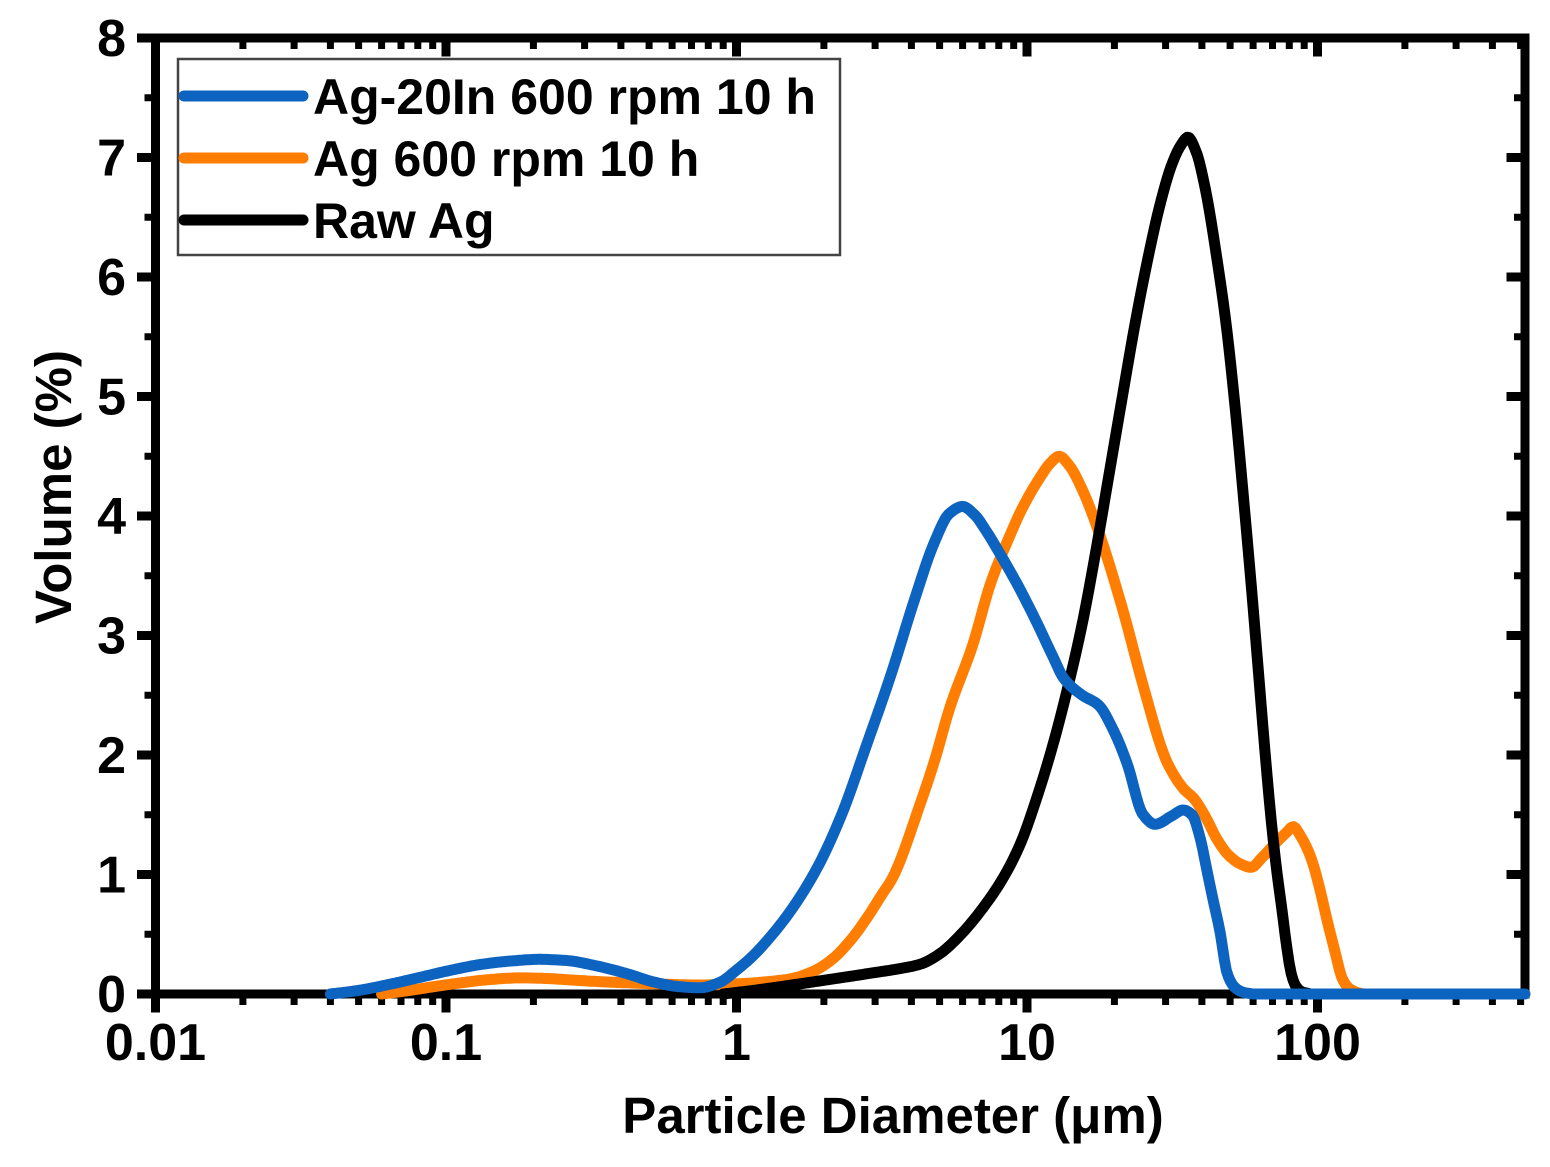 This screenshot has height=1167, width=1550. Describe the element at coordinates (404, 221) in the screenshot. I see `svg-text: Raw Ag` at that location.